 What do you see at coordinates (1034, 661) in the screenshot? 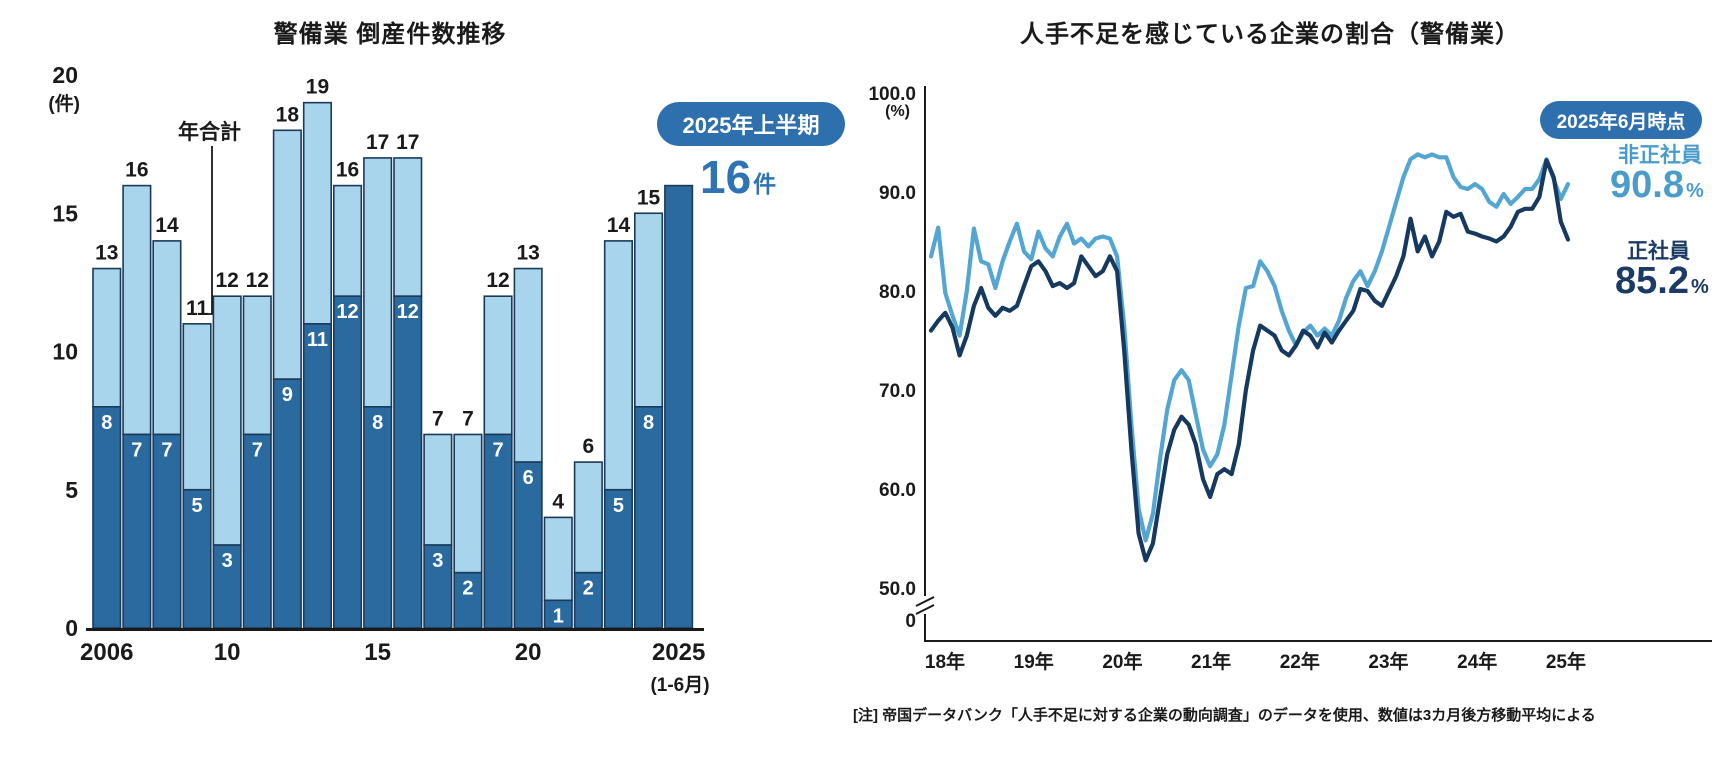
I see `right-x-tick-label: 19年` at bounding box center [1034, 661].